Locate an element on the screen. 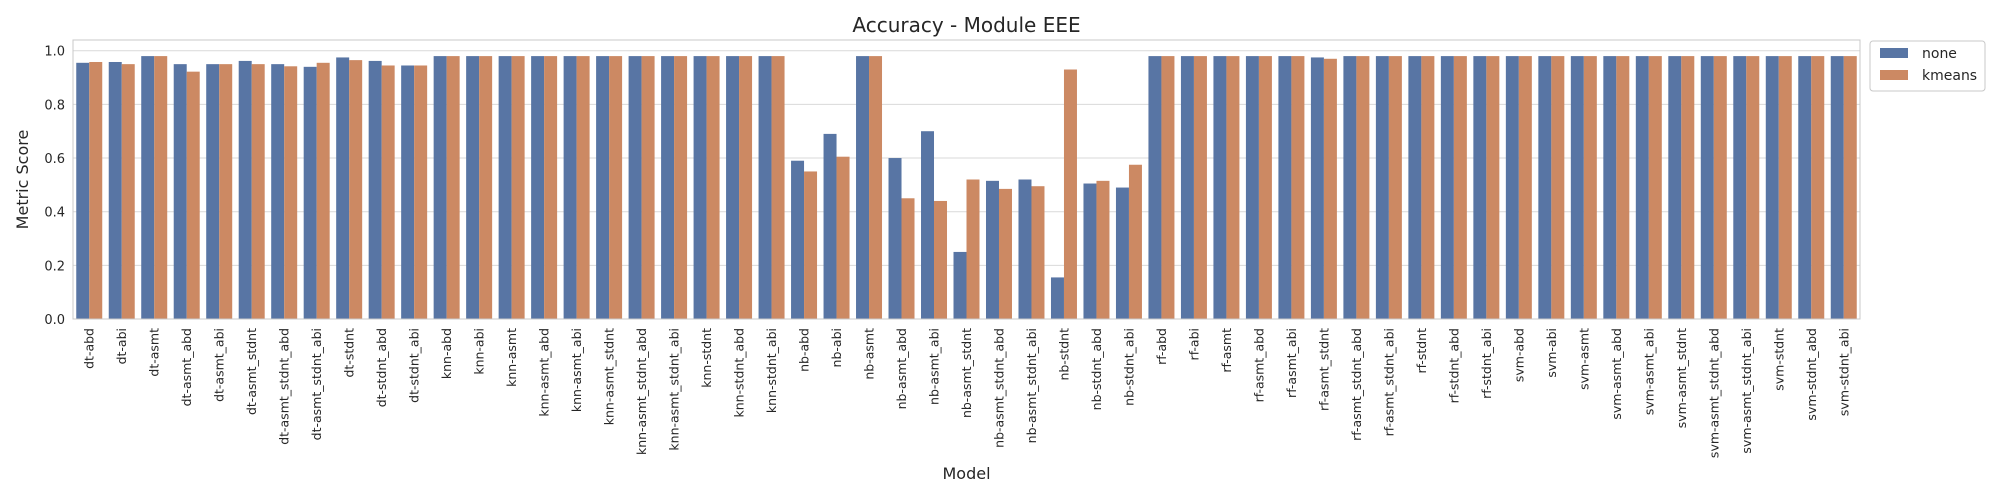 The height and width of the screenshot is (500, 2000). x-tick-label: svm-abd is located at coordinates (1518, 355).